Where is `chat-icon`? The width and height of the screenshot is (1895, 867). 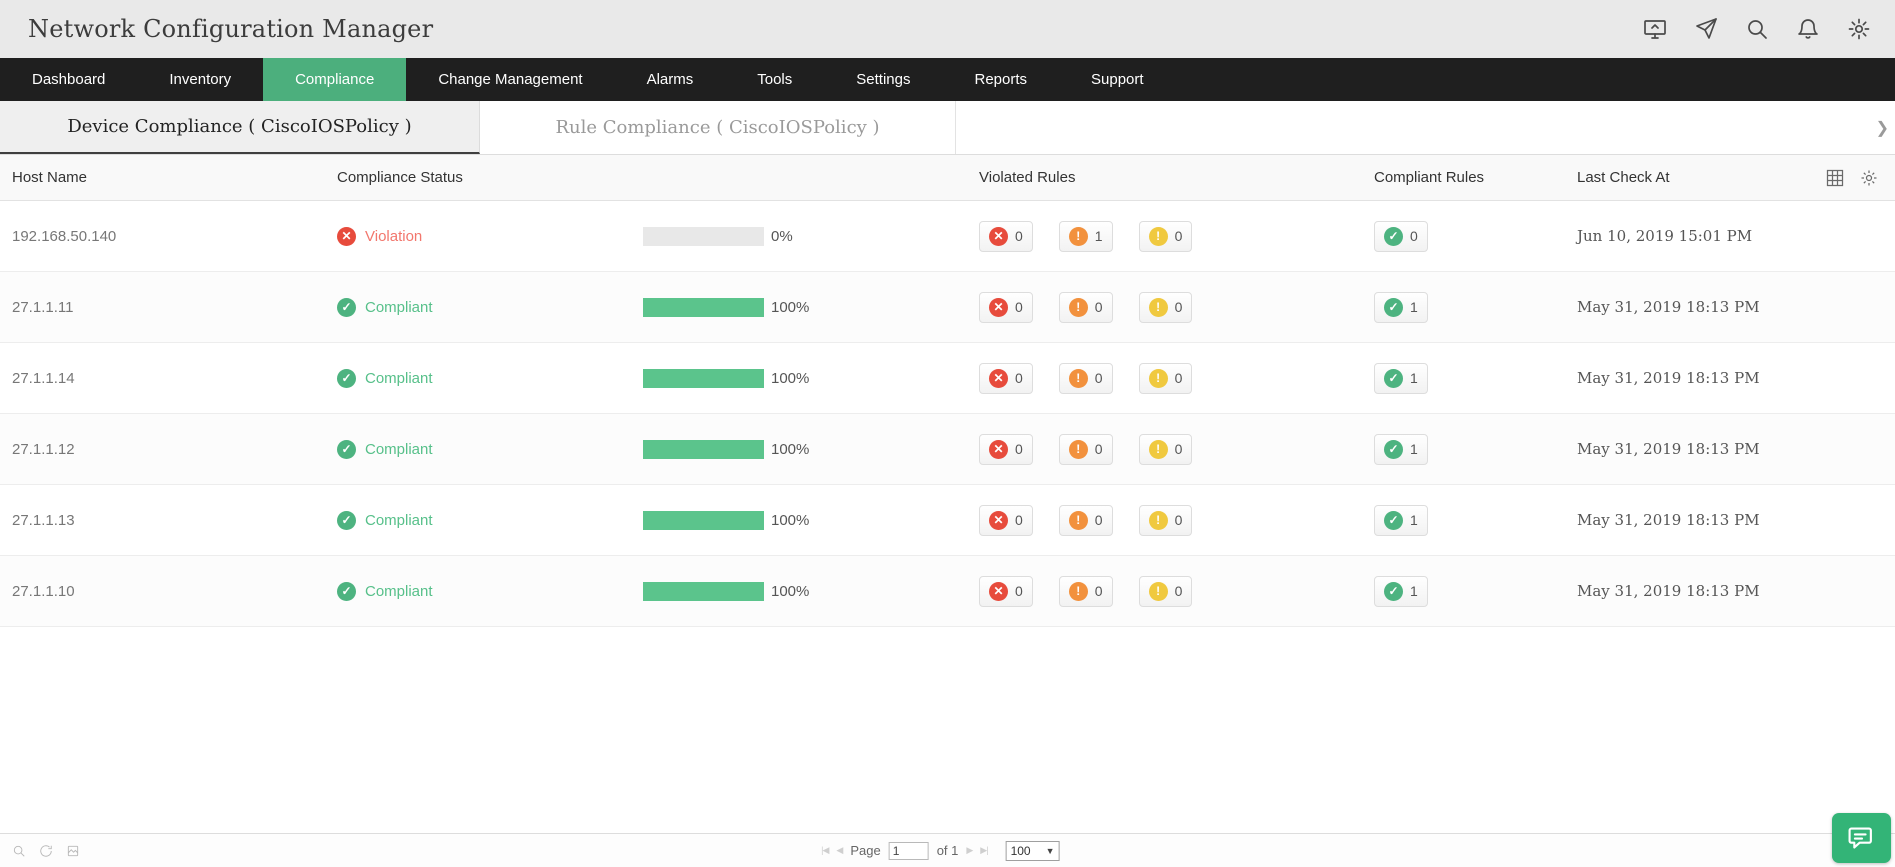
chat-icon is located at coordinates (1860, 838).